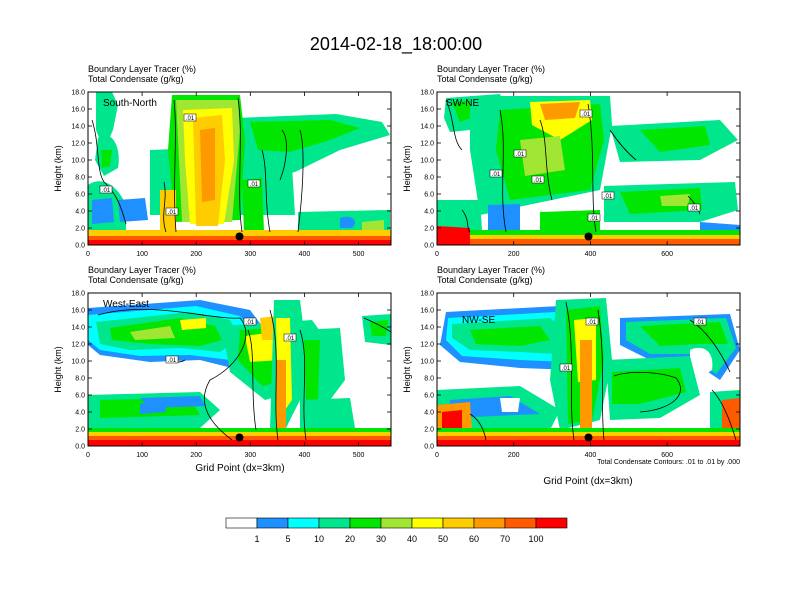  I want to click on panel-header-tracer: Boundary Layer Tracer (%), so click(491, 69).